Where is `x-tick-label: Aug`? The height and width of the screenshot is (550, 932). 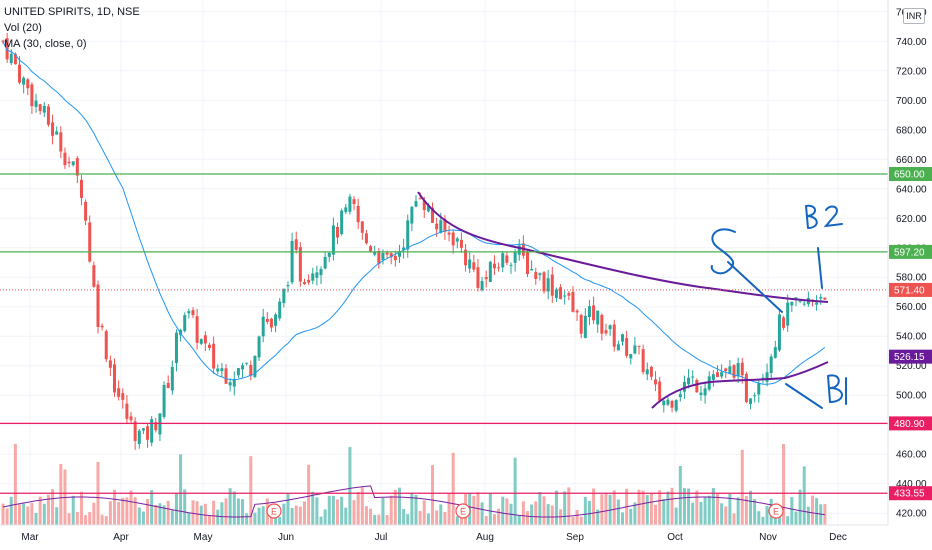 x-tick-label: Aug is located at coordinates (485, 537).